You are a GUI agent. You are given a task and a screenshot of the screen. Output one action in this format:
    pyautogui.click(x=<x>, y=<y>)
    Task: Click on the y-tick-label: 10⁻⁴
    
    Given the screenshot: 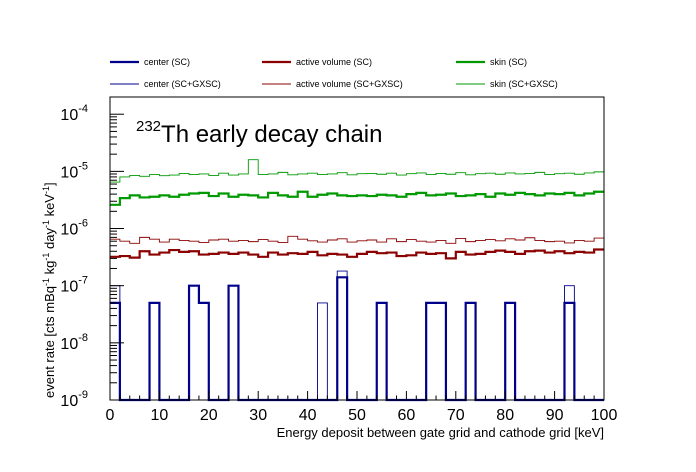 What is the action you would take?
    pyautogui.click(x=74, y=113)
    